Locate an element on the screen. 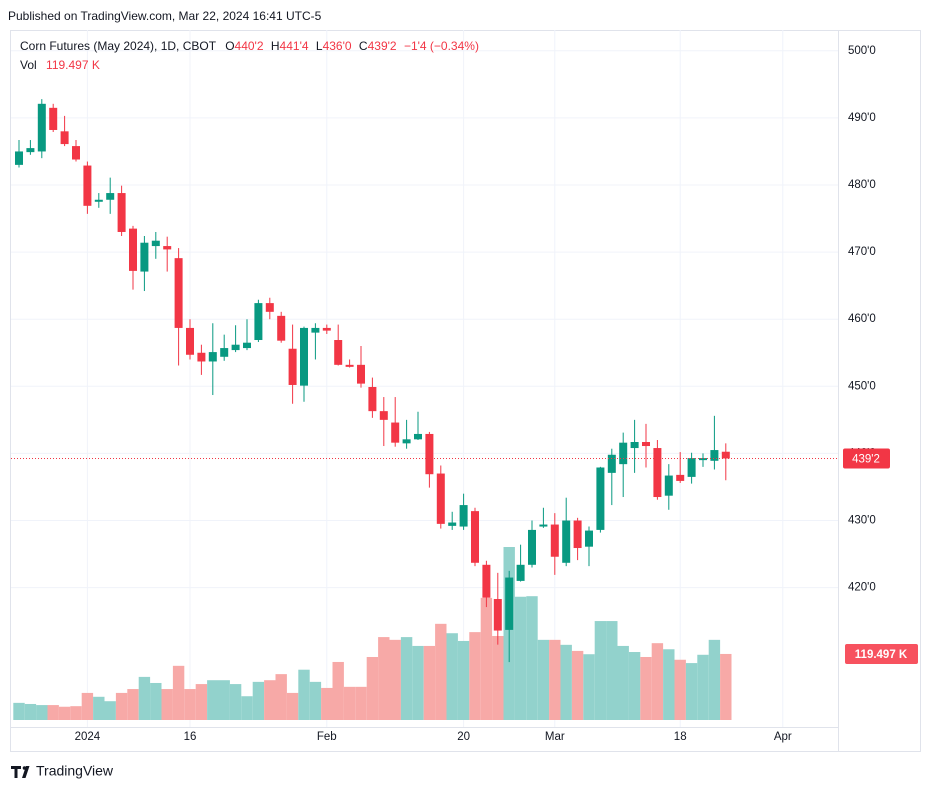 This screenshot has width=932, height=796. volume-label-box is located at coordinates (881, 653).